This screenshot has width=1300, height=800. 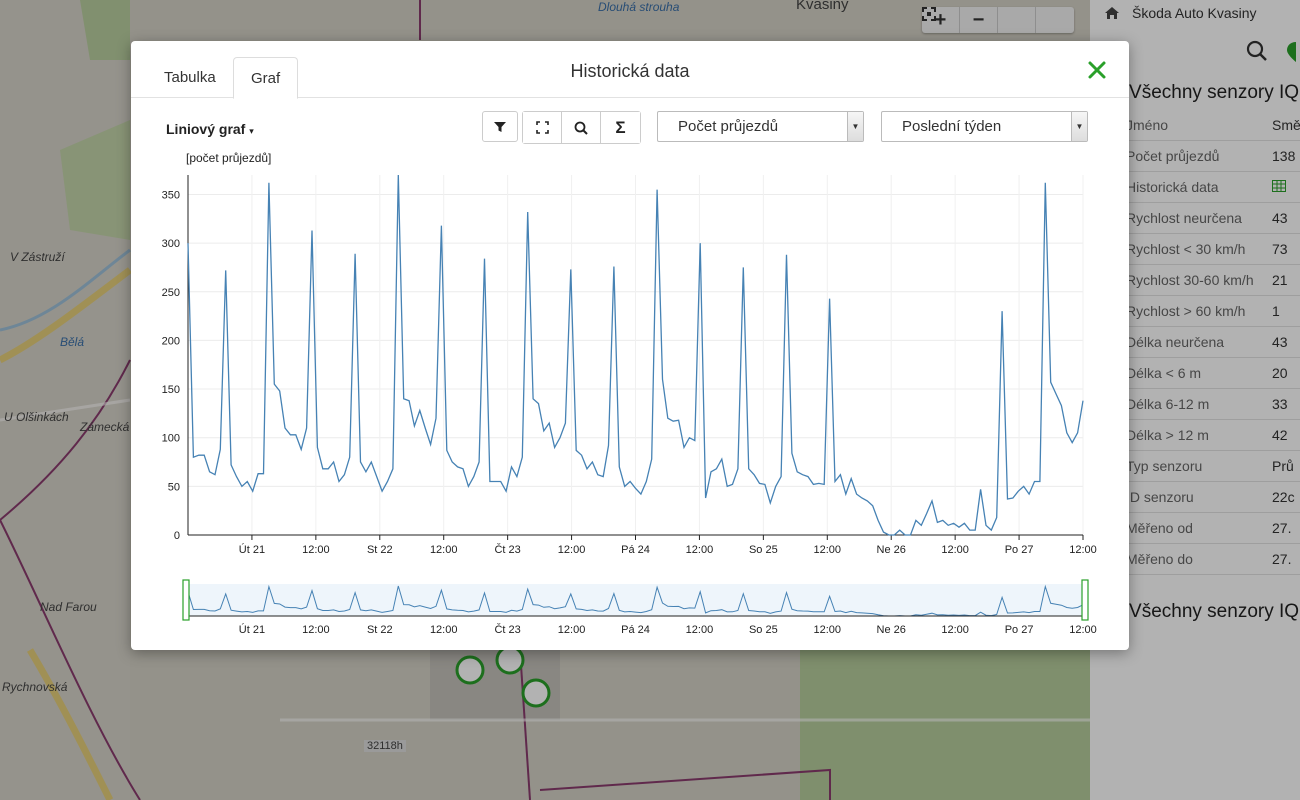 I want to click on breadcrumb-label: Škoda Auto Kvasiny, so click(x=1194, y=13).